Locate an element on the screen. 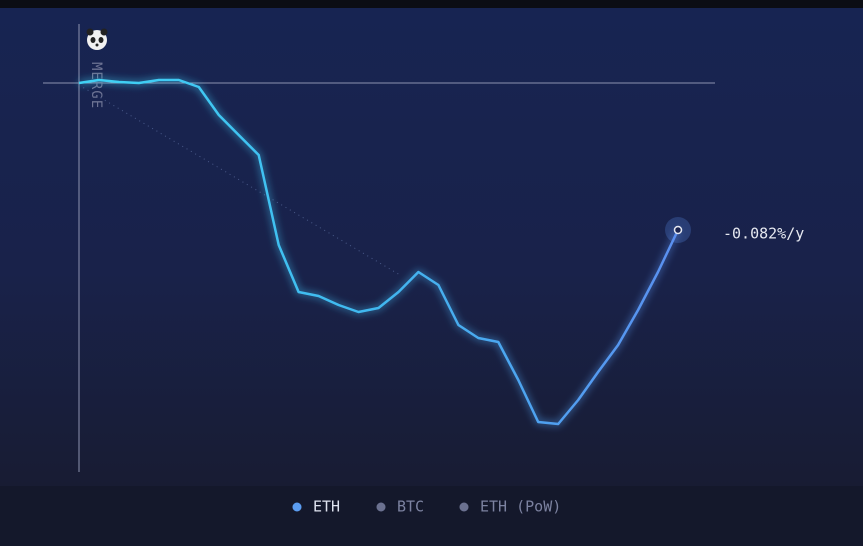  legend-label: BTC is located at coordinates (410, 507).